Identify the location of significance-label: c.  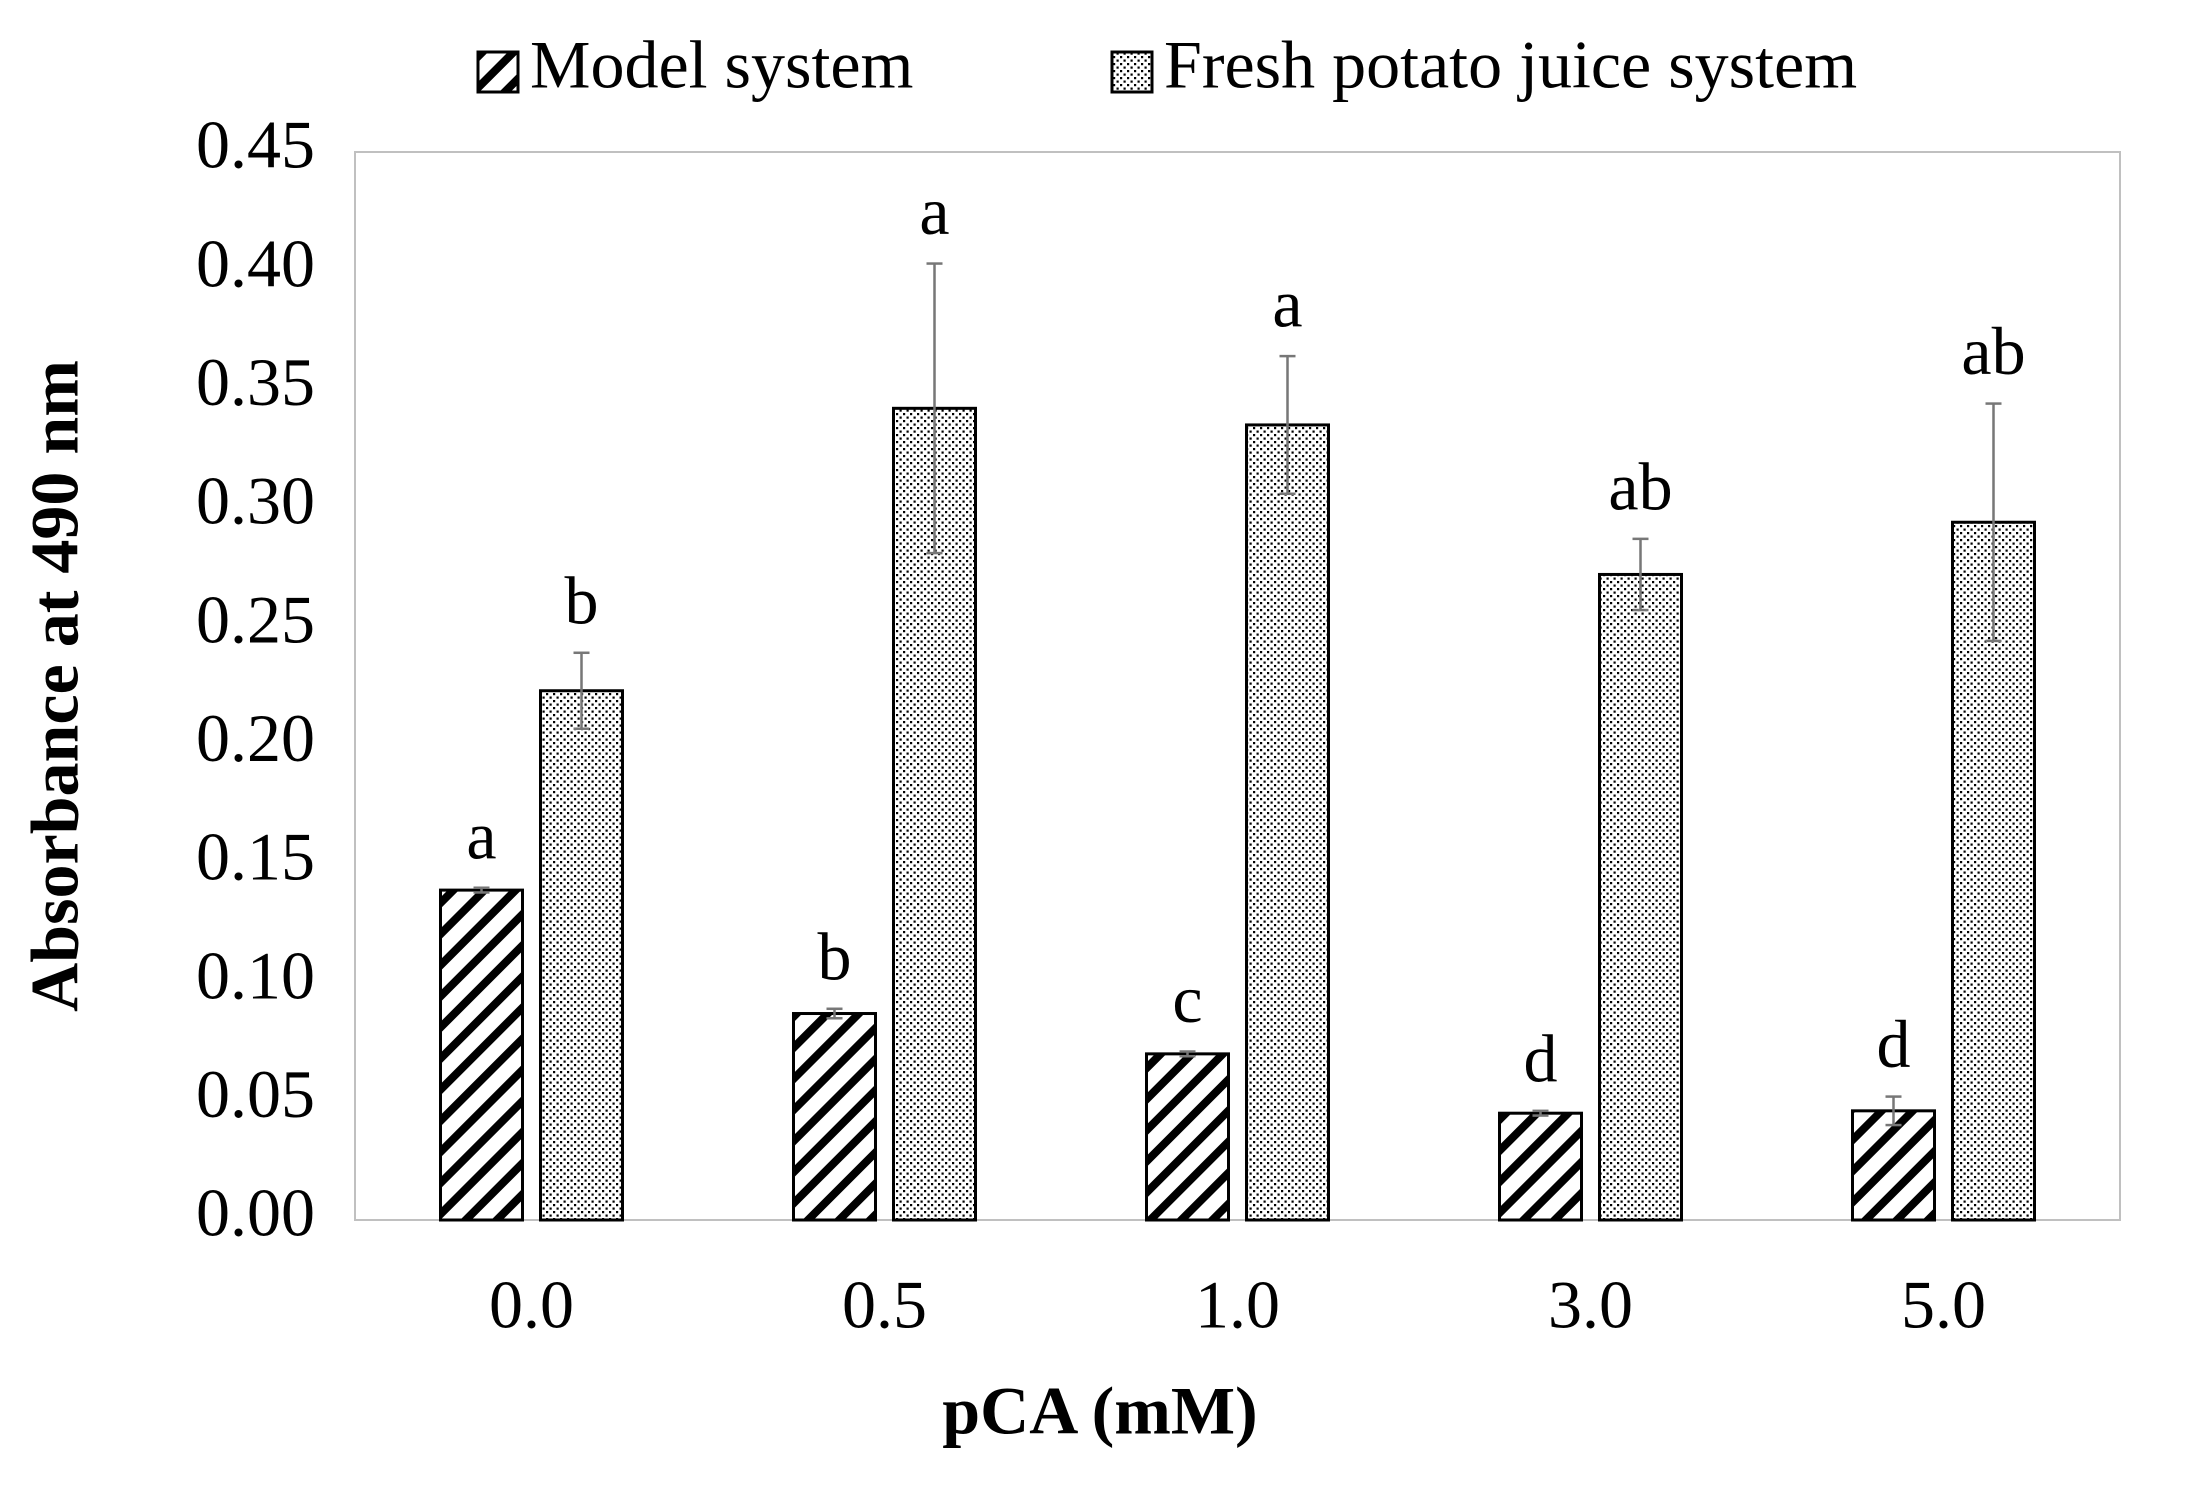
(1187, 999).